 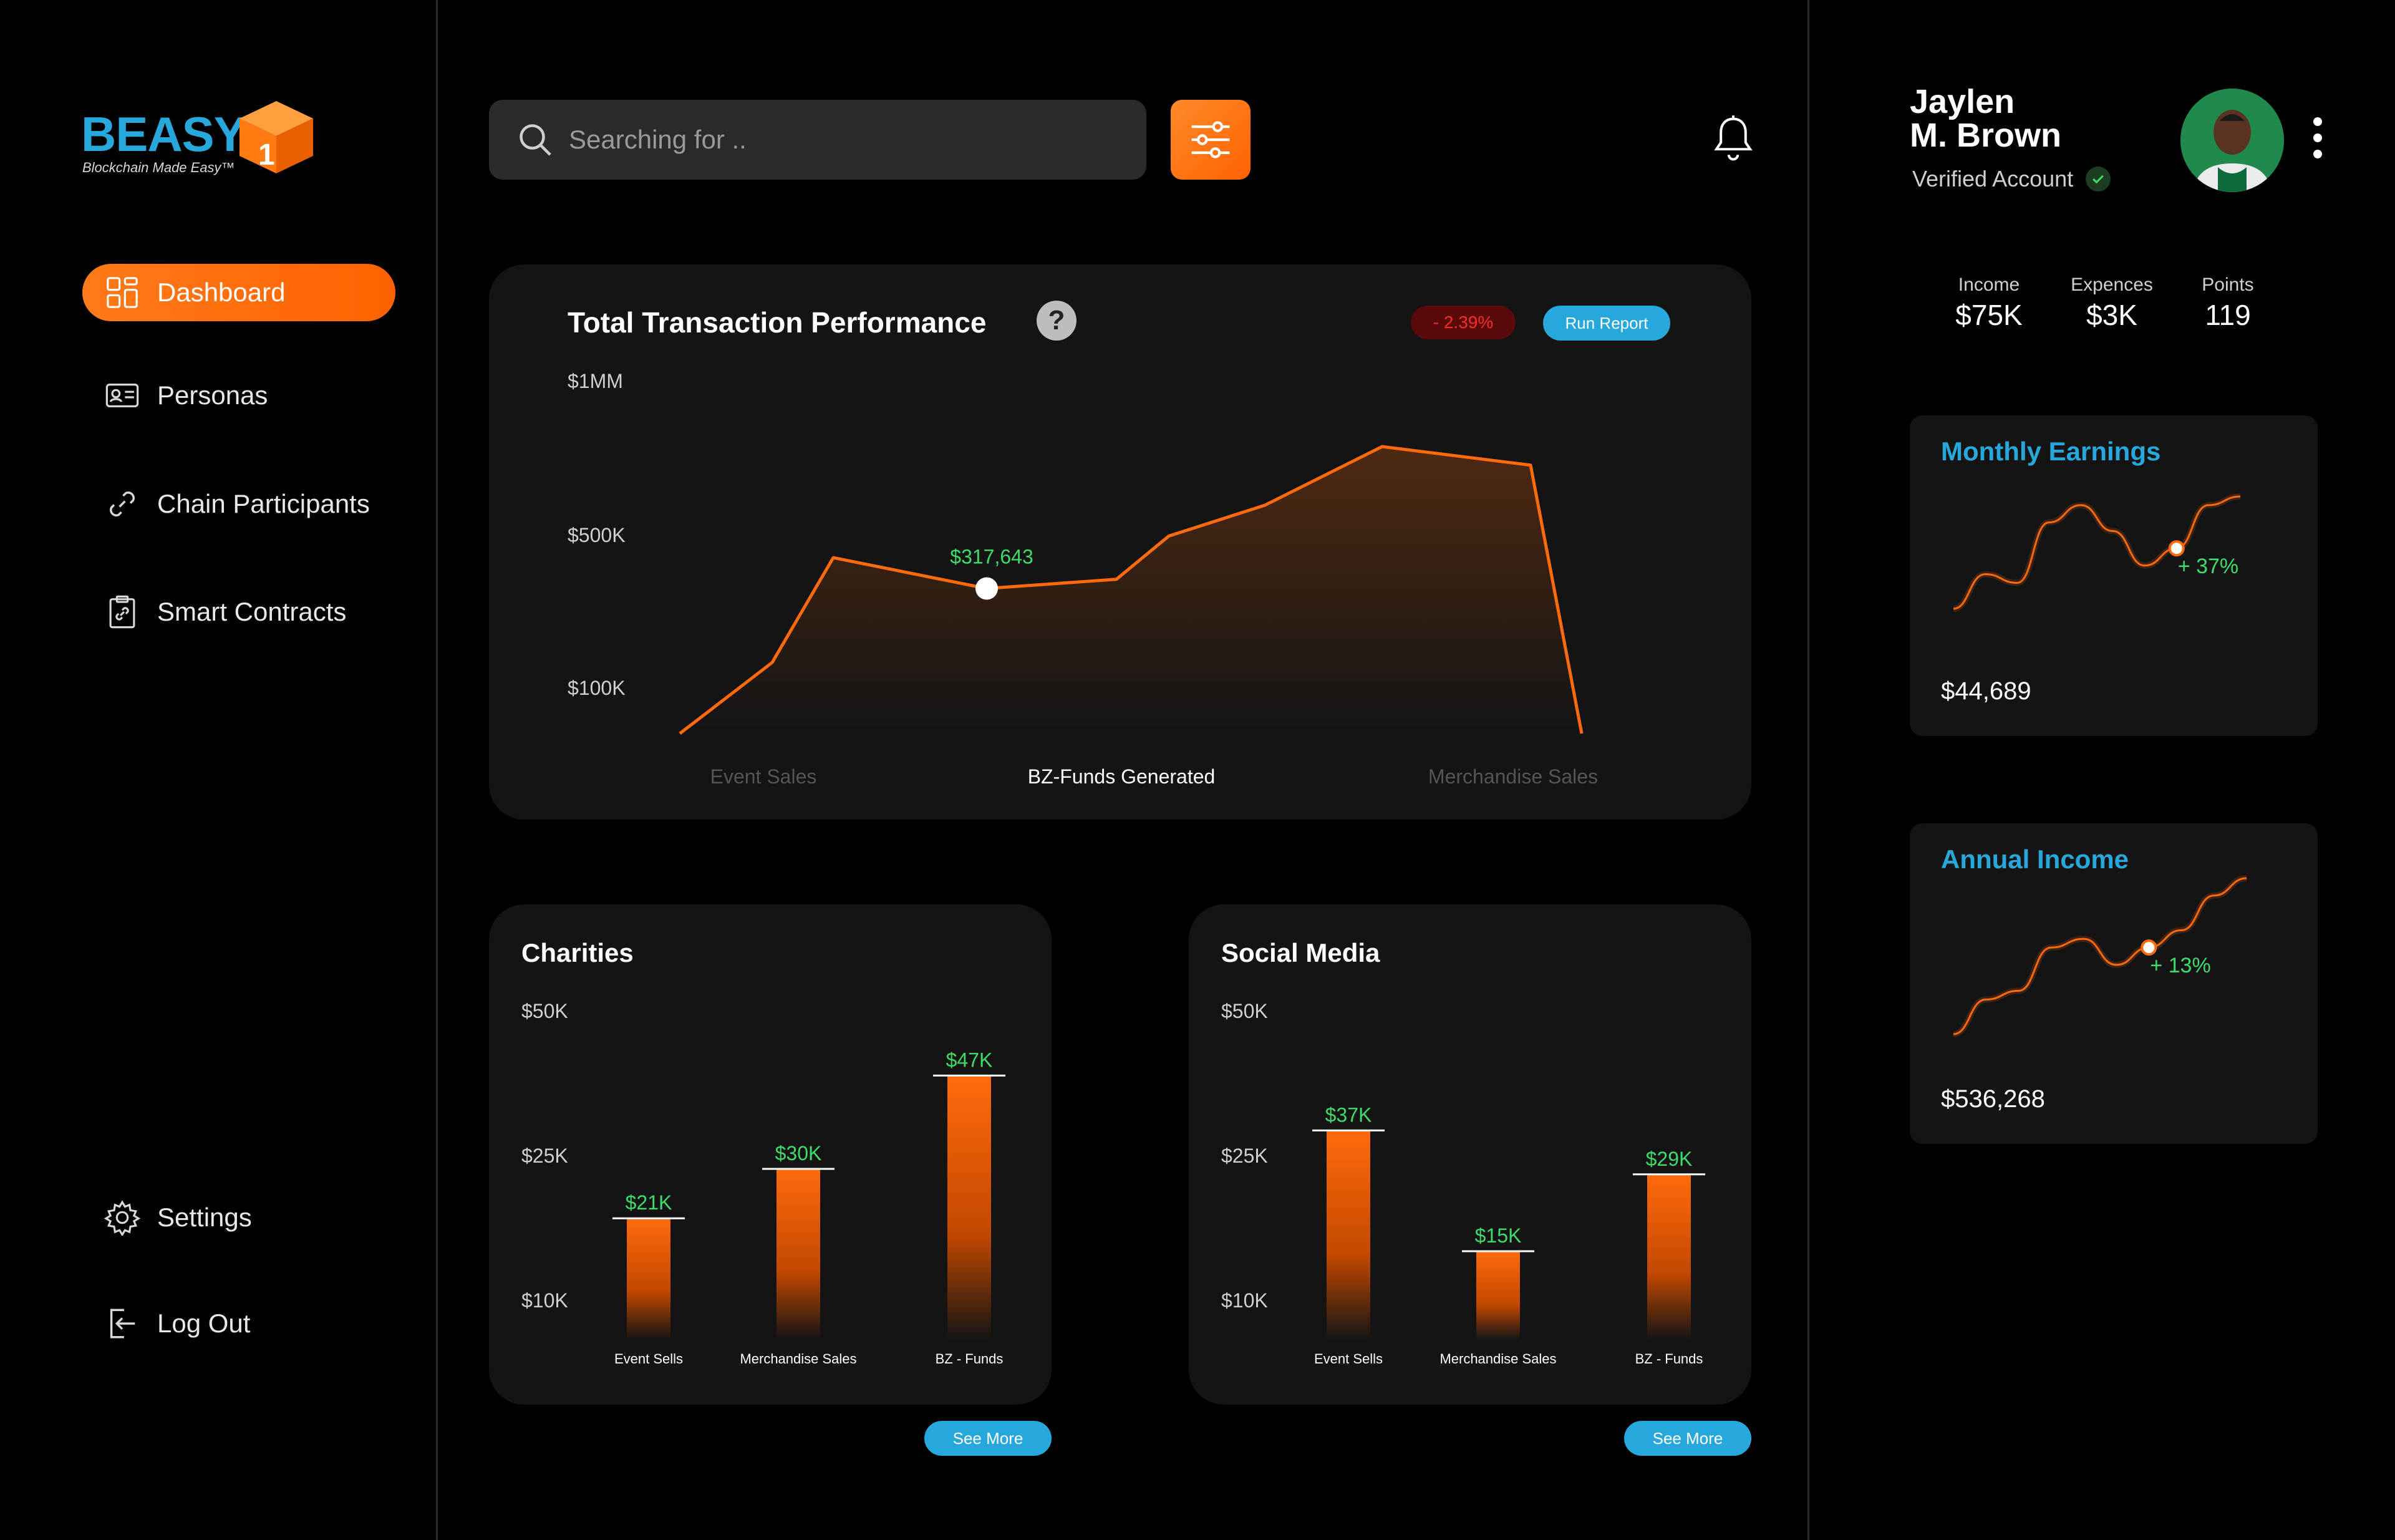 What do you see at coordinates (1057, 321) in the screenshot?
I see `help-icon: ?` at bounding box center [1057, 321].